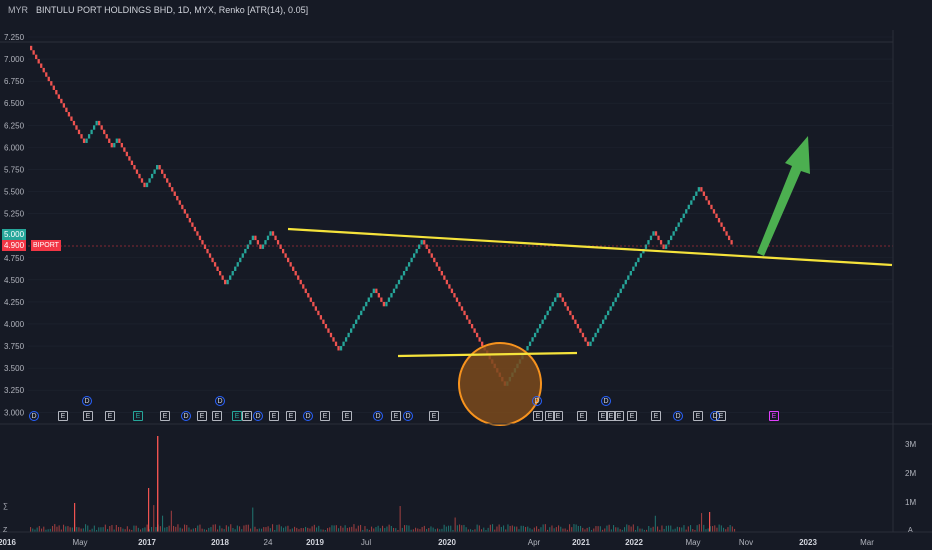 The width and height of the screenshot is (932, 550). Describe the element at coordinates (8, 542) in the screenshot. I see `time-tick-label: 2016` at that location.